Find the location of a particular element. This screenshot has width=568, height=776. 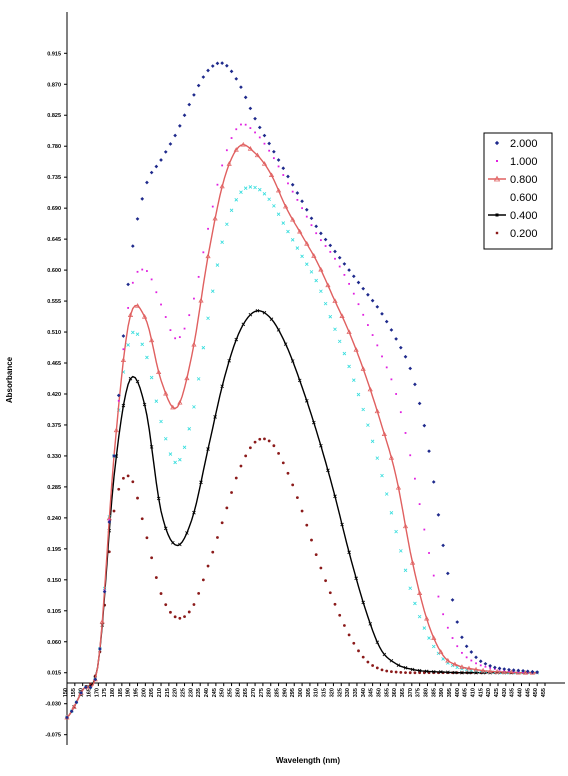

x-tick-label: 270 is located at coordinates (254, 692).